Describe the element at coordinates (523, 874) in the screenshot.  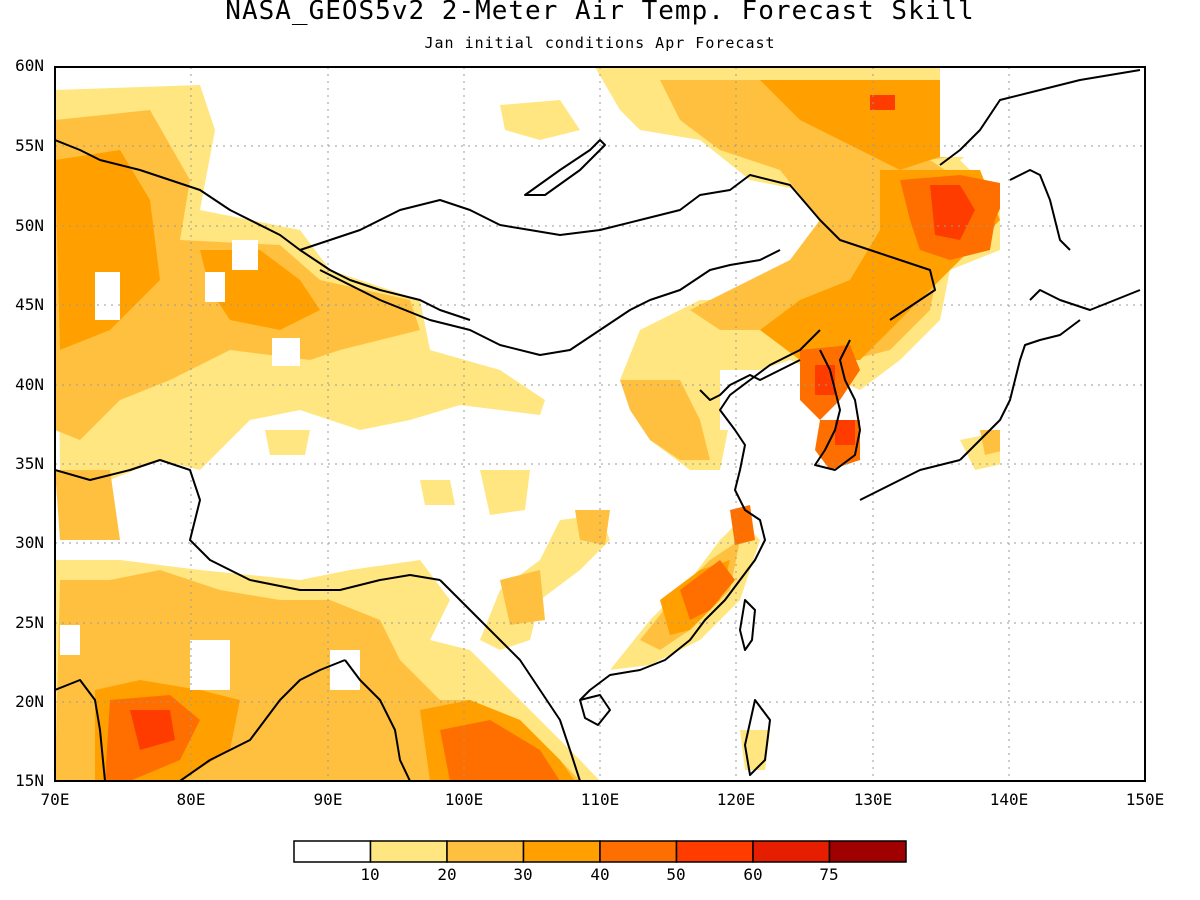
I see `colorbar-label: 30` at that location.